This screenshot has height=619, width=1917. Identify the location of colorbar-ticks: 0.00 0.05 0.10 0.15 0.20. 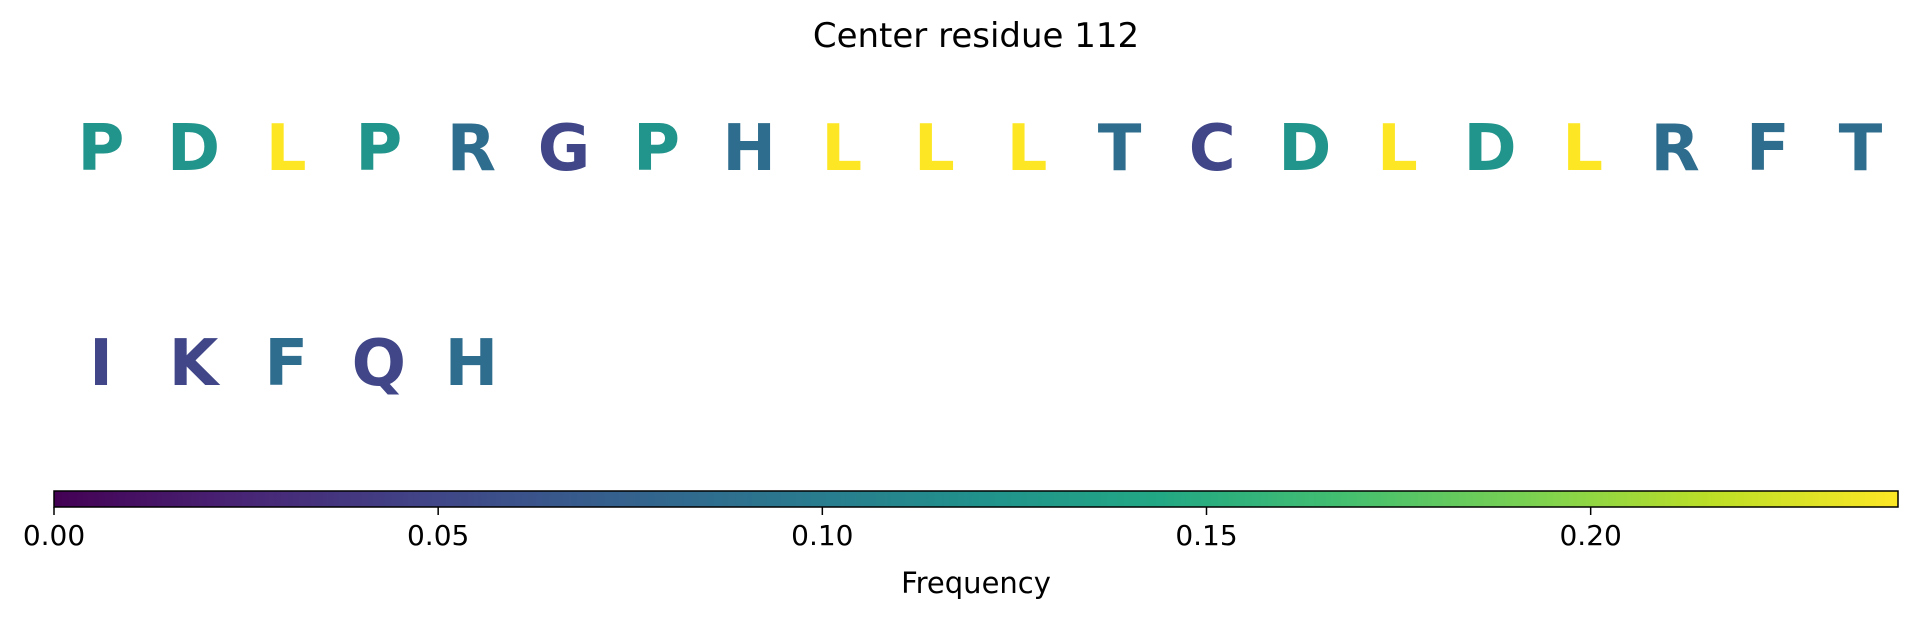
(822, 529).